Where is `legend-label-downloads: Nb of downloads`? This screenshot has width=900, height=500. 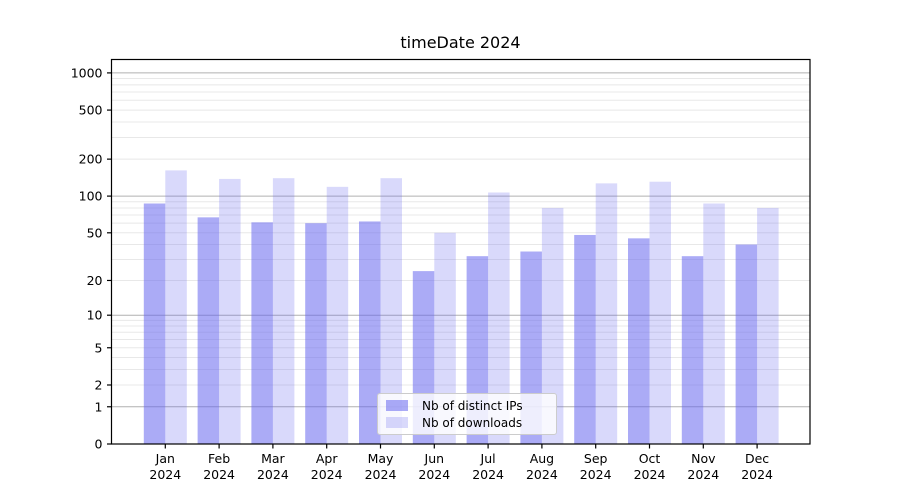 legend-label-downloads: Nb of downloads is located at coordinates (472, 422).